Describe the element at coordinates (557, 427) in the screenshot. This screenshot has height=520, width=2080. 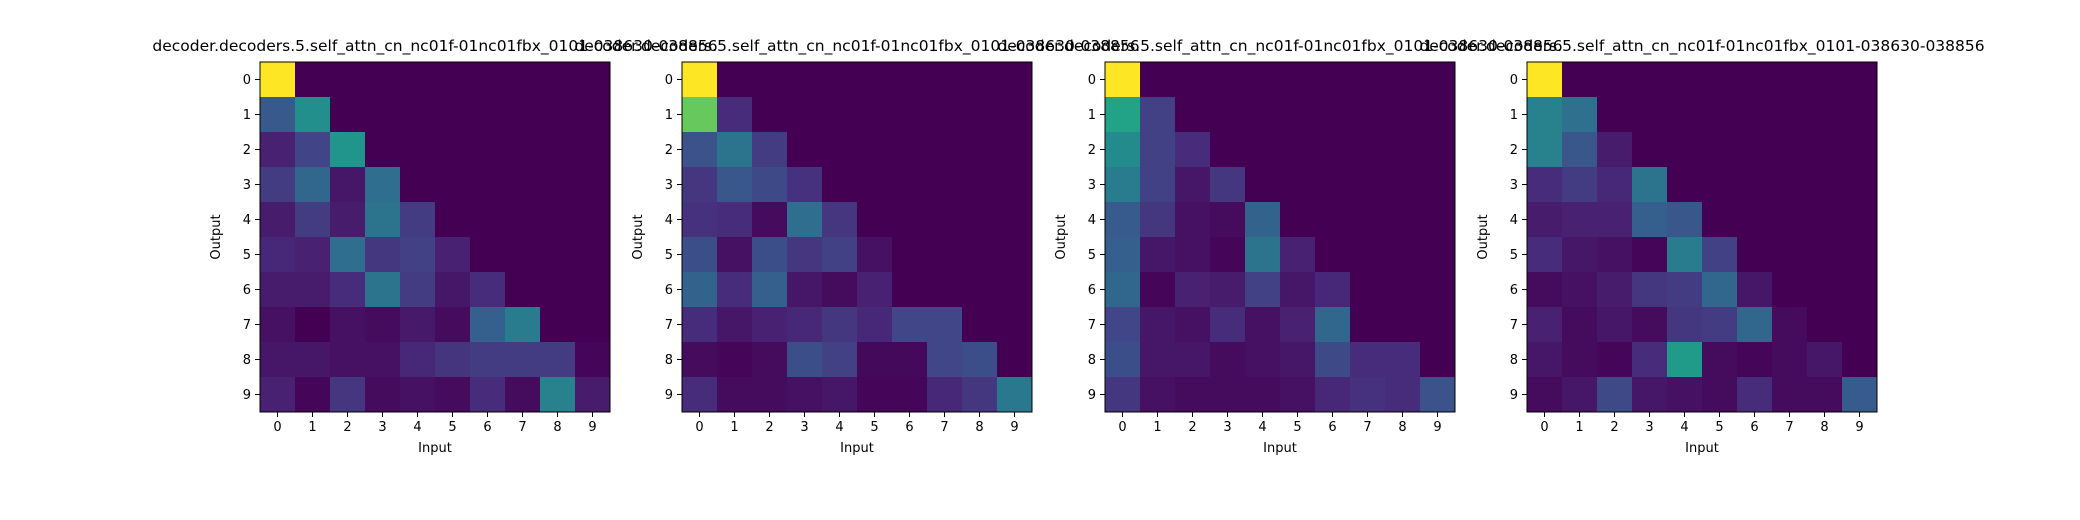
I see `x-tick-label: 8` at that location.